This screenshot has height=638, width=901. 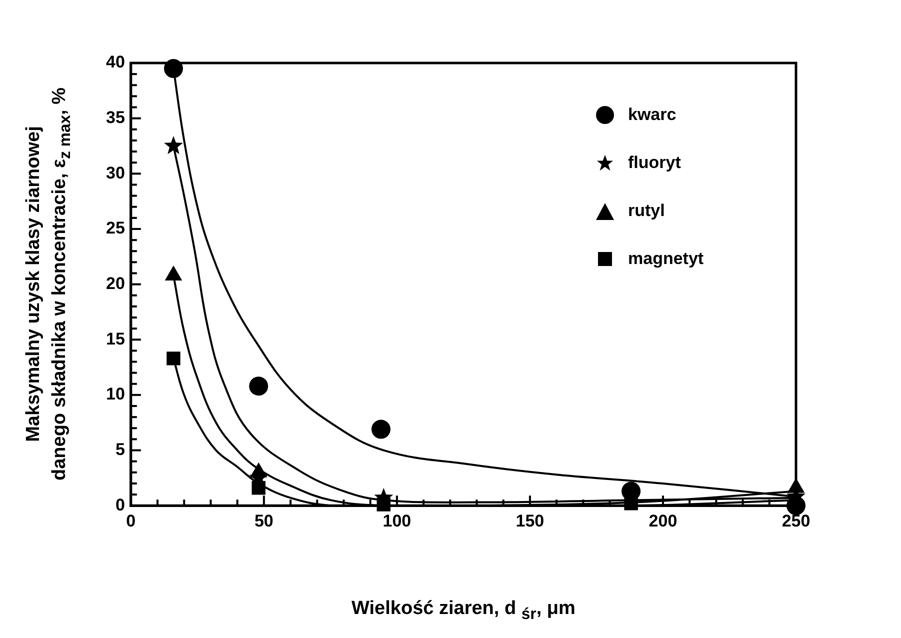 What do you see at coordinates (115, 228) in the screenshot?
I see `y-tick-label: 25` at bounding box center [115, 228].